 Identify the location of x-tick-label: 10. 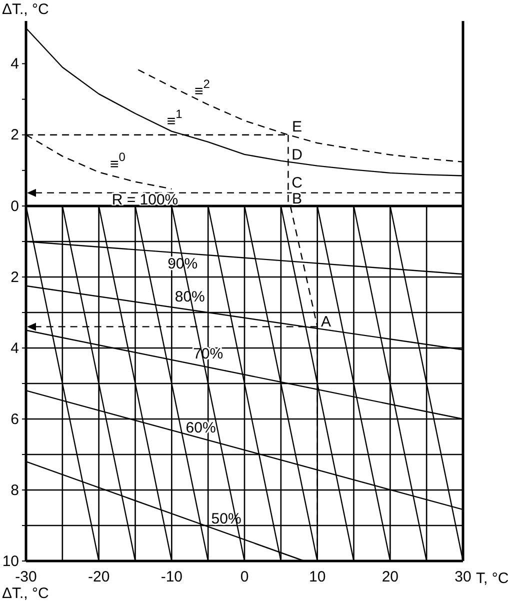
(317, 577).